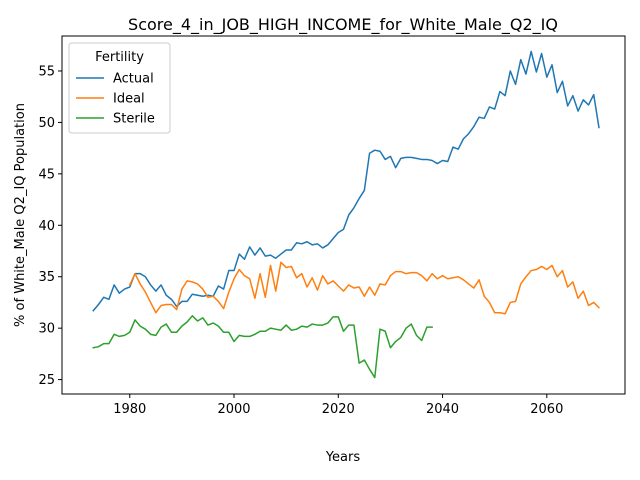 The width and height of the screenshot is (640, 480). I want to click on x-tick-label: 2000, so click(233, 409).